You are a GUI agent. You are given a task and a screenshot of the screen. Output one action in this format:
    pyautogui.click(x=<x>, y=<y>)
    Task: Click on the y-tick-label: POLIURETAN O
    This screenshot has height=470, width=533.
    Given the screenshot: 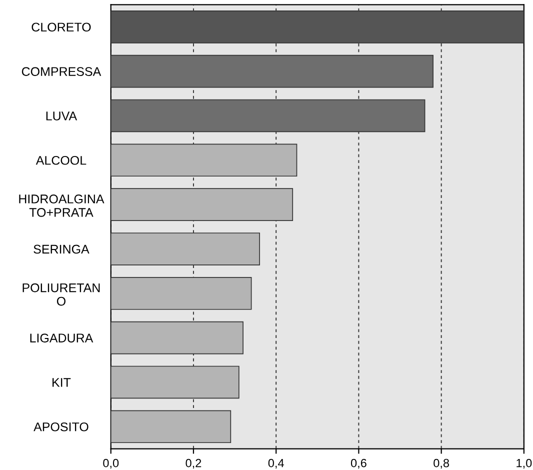 What is the action you would take?
    pyautogui.click(x=61, y=294)
    